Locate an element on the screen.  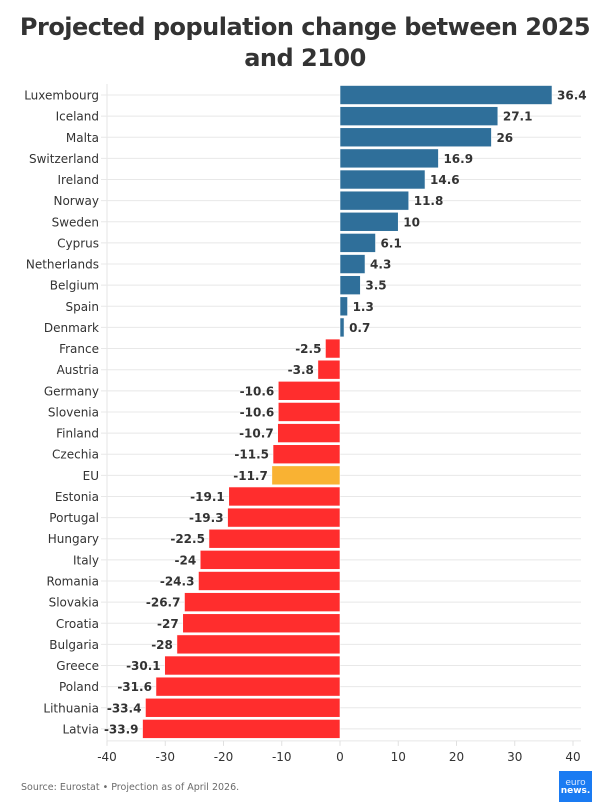
data-label: -2.5 is located at coordinates (308, 349).